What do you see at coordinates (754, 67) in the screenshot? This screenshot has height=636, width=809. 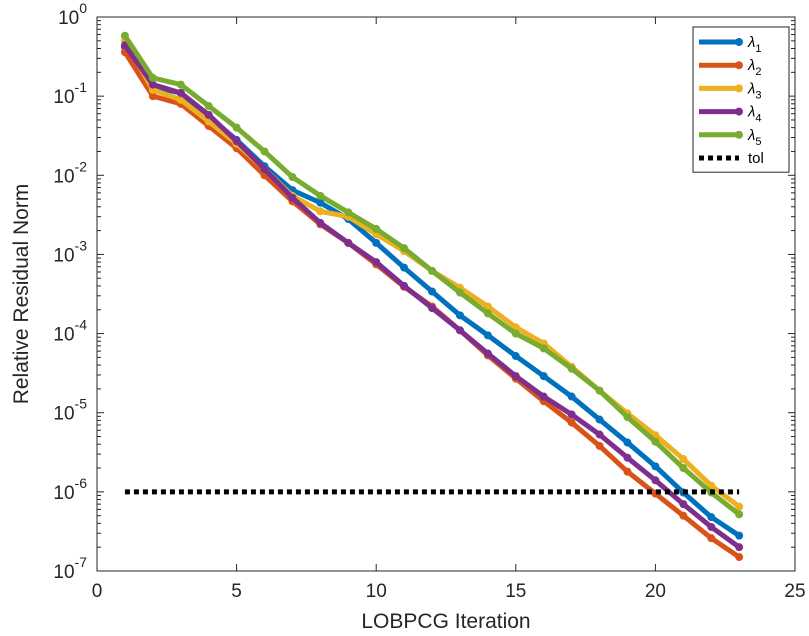 I see `legend-label: λ2` at bounding box center [754, 67].